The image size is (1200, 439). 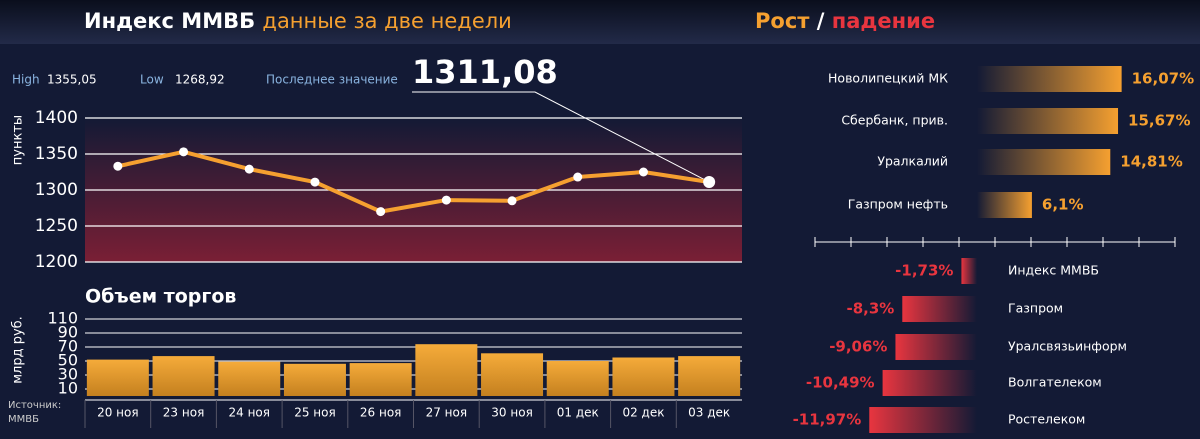 What do you see at coordinates (1053, 270) in the screenshot?
I see `category-label: Индекс ММВБ` at bounding box center [1053, 270].